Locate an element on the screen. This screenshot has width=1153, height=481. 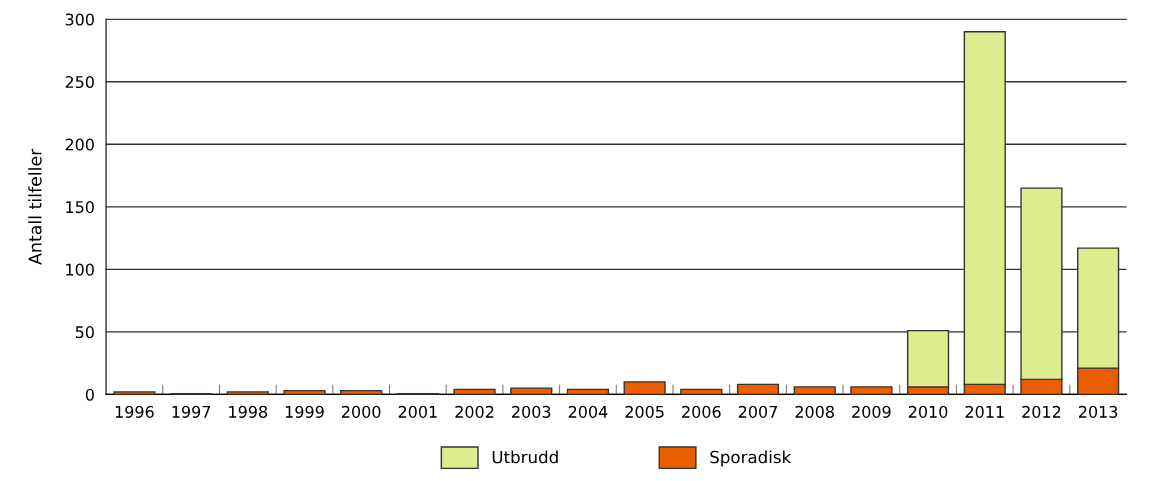
y-tick-label: 100 is located at coordinates (80, 269).